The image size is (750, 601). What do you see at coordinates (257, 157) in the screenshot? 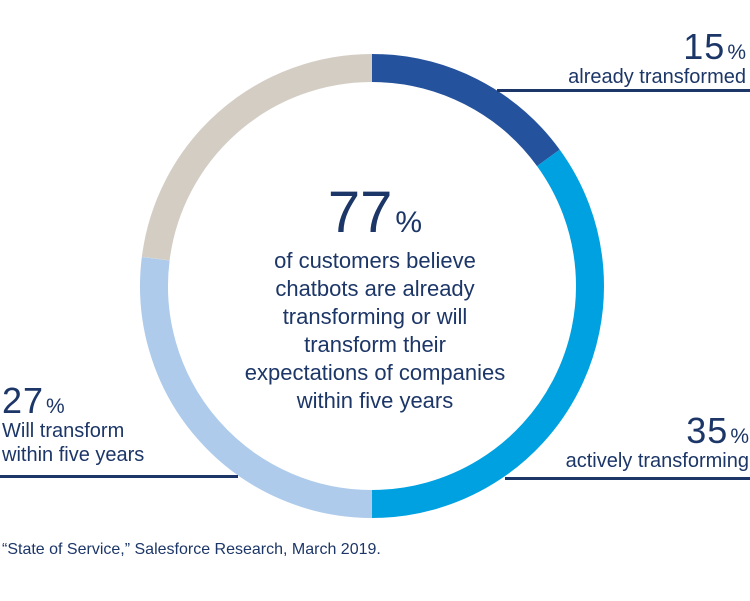
I see `donut-segment-unlabeled` at bounding box center [257, 157].